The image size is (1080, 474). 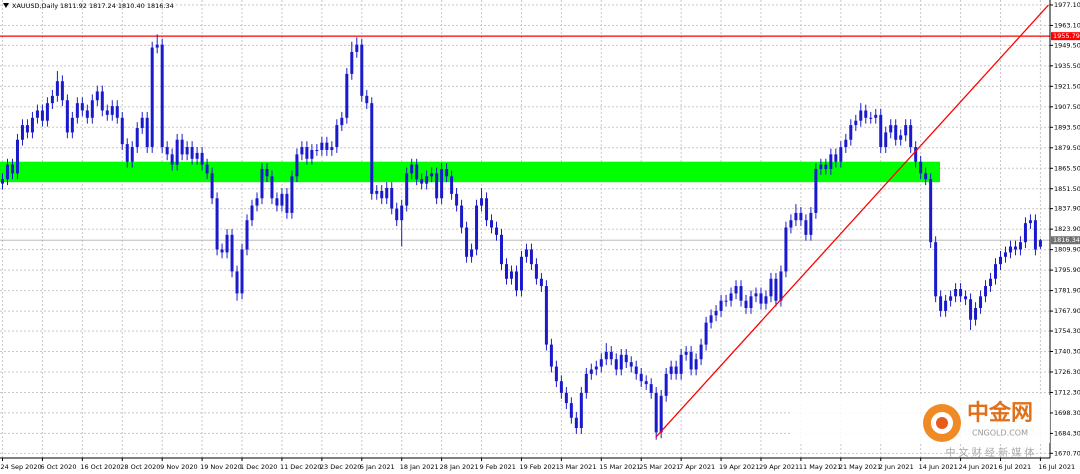 I want to click on x-tick-label: 6 Jul 2021, so click(x=1015, y=467).